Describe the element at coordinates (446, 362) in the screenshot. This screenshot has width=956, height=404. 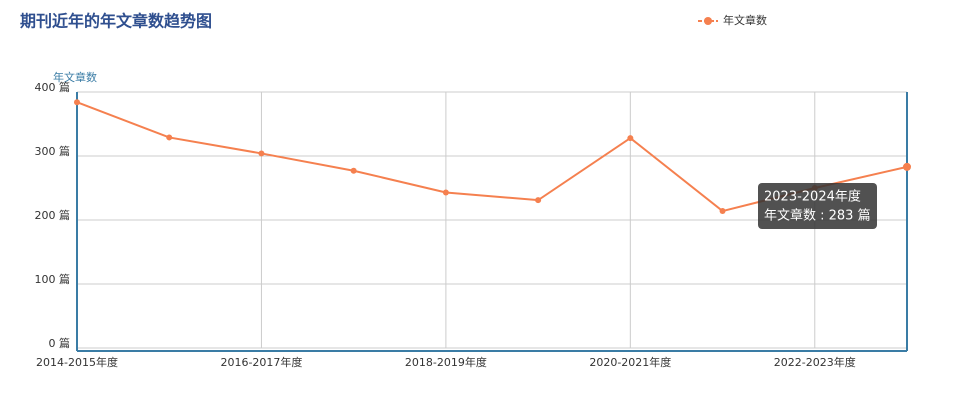
I see `x-tick-label: 2018-2019年度` at that location.